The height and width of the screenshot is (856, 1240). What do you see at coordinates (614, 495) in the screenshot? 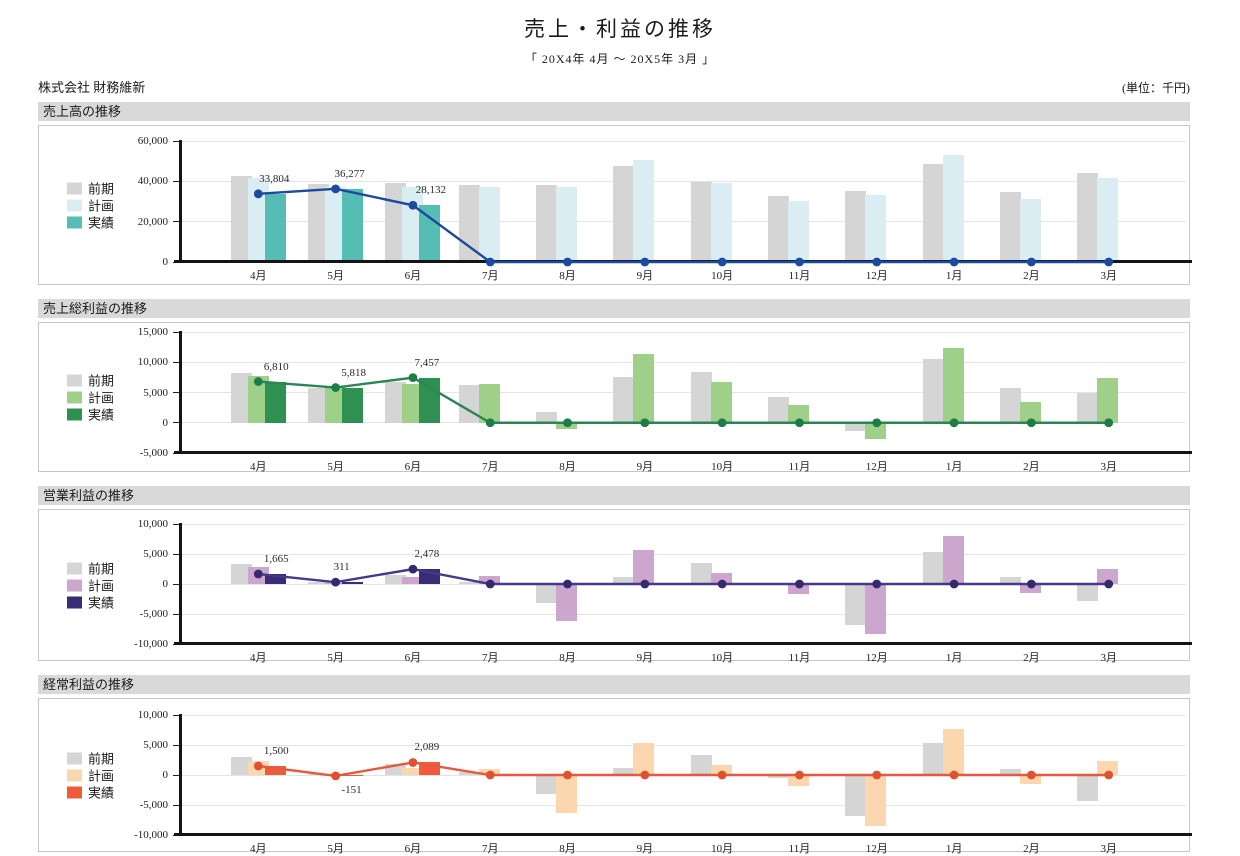
I see `section-header-operating-profit: 営業利益の推移` at bounding box center [614, 495].